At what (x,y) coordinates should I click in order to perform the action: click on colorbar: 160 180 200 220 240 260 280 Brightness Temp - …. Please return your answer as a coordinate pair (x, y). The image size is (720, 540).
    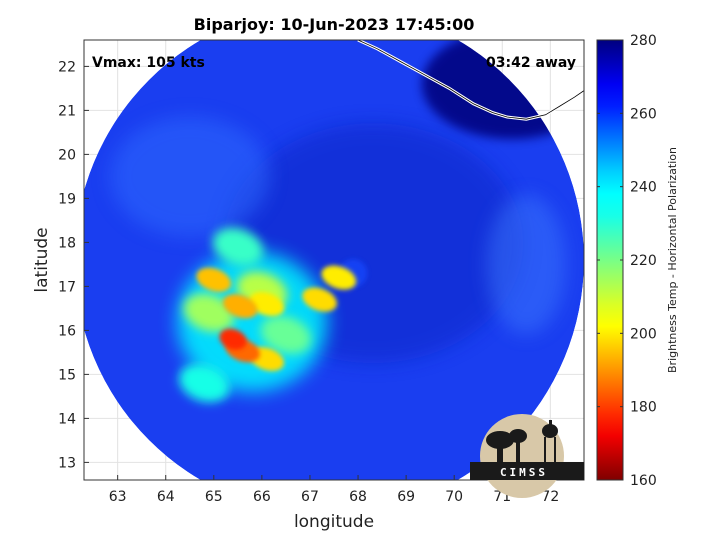
    Looking at the image, I should click on (637, 261).